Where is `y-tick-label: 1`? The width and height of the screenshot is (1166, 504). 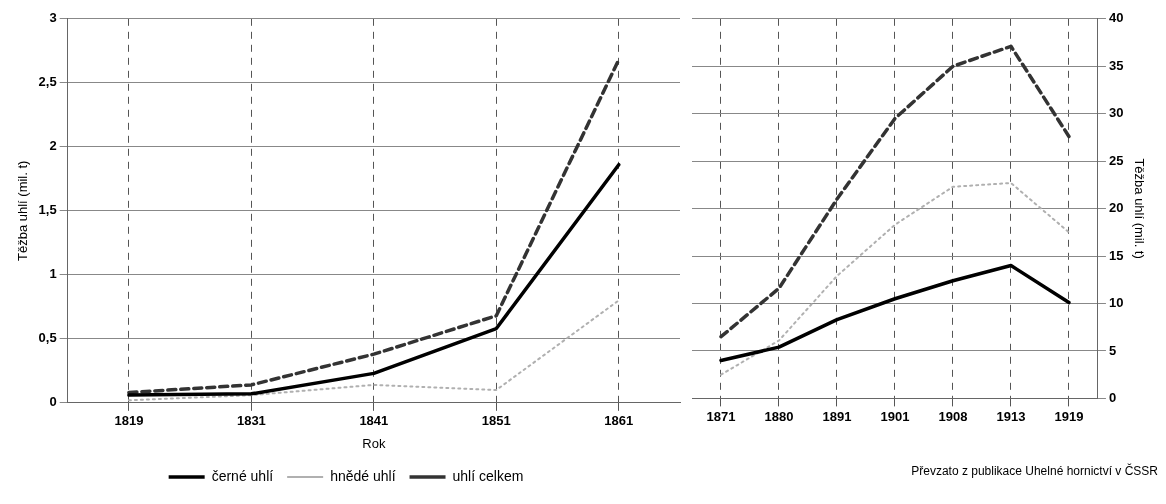 y-tick-label: 1 is located at coordinates (53, 274).